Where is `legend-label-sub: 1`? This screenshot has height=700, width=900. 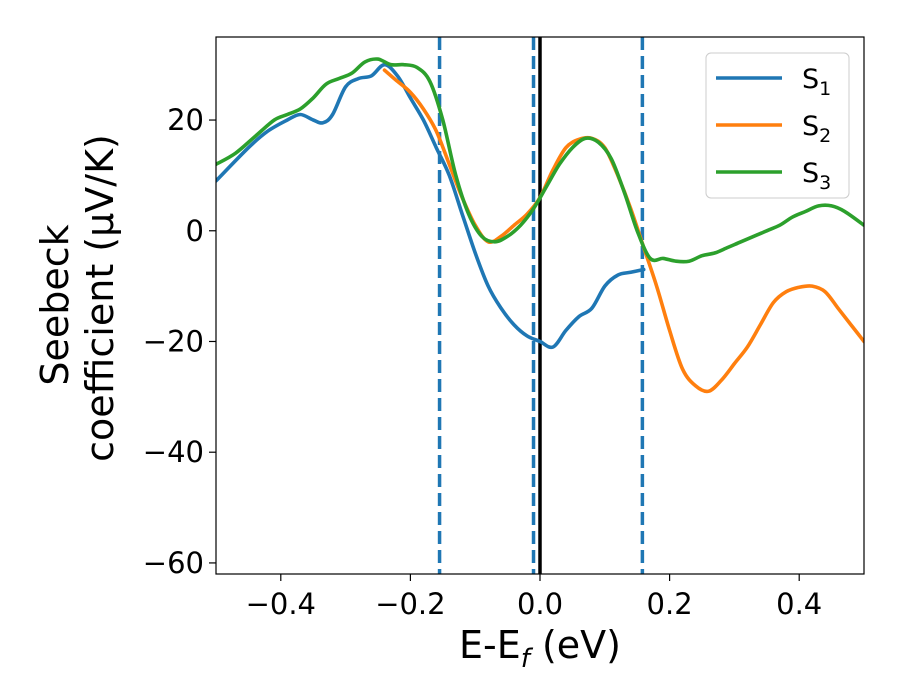
legend-label-sub: 1 is located at coordinates (825, 89).